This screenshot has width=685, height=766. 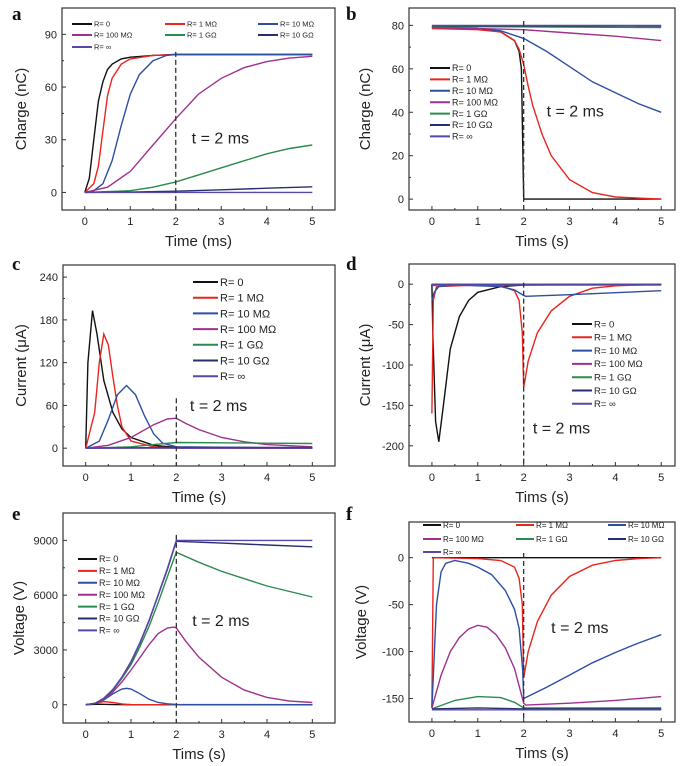 I want to click on y-tick-label: -100, so click(x=393, y=366).